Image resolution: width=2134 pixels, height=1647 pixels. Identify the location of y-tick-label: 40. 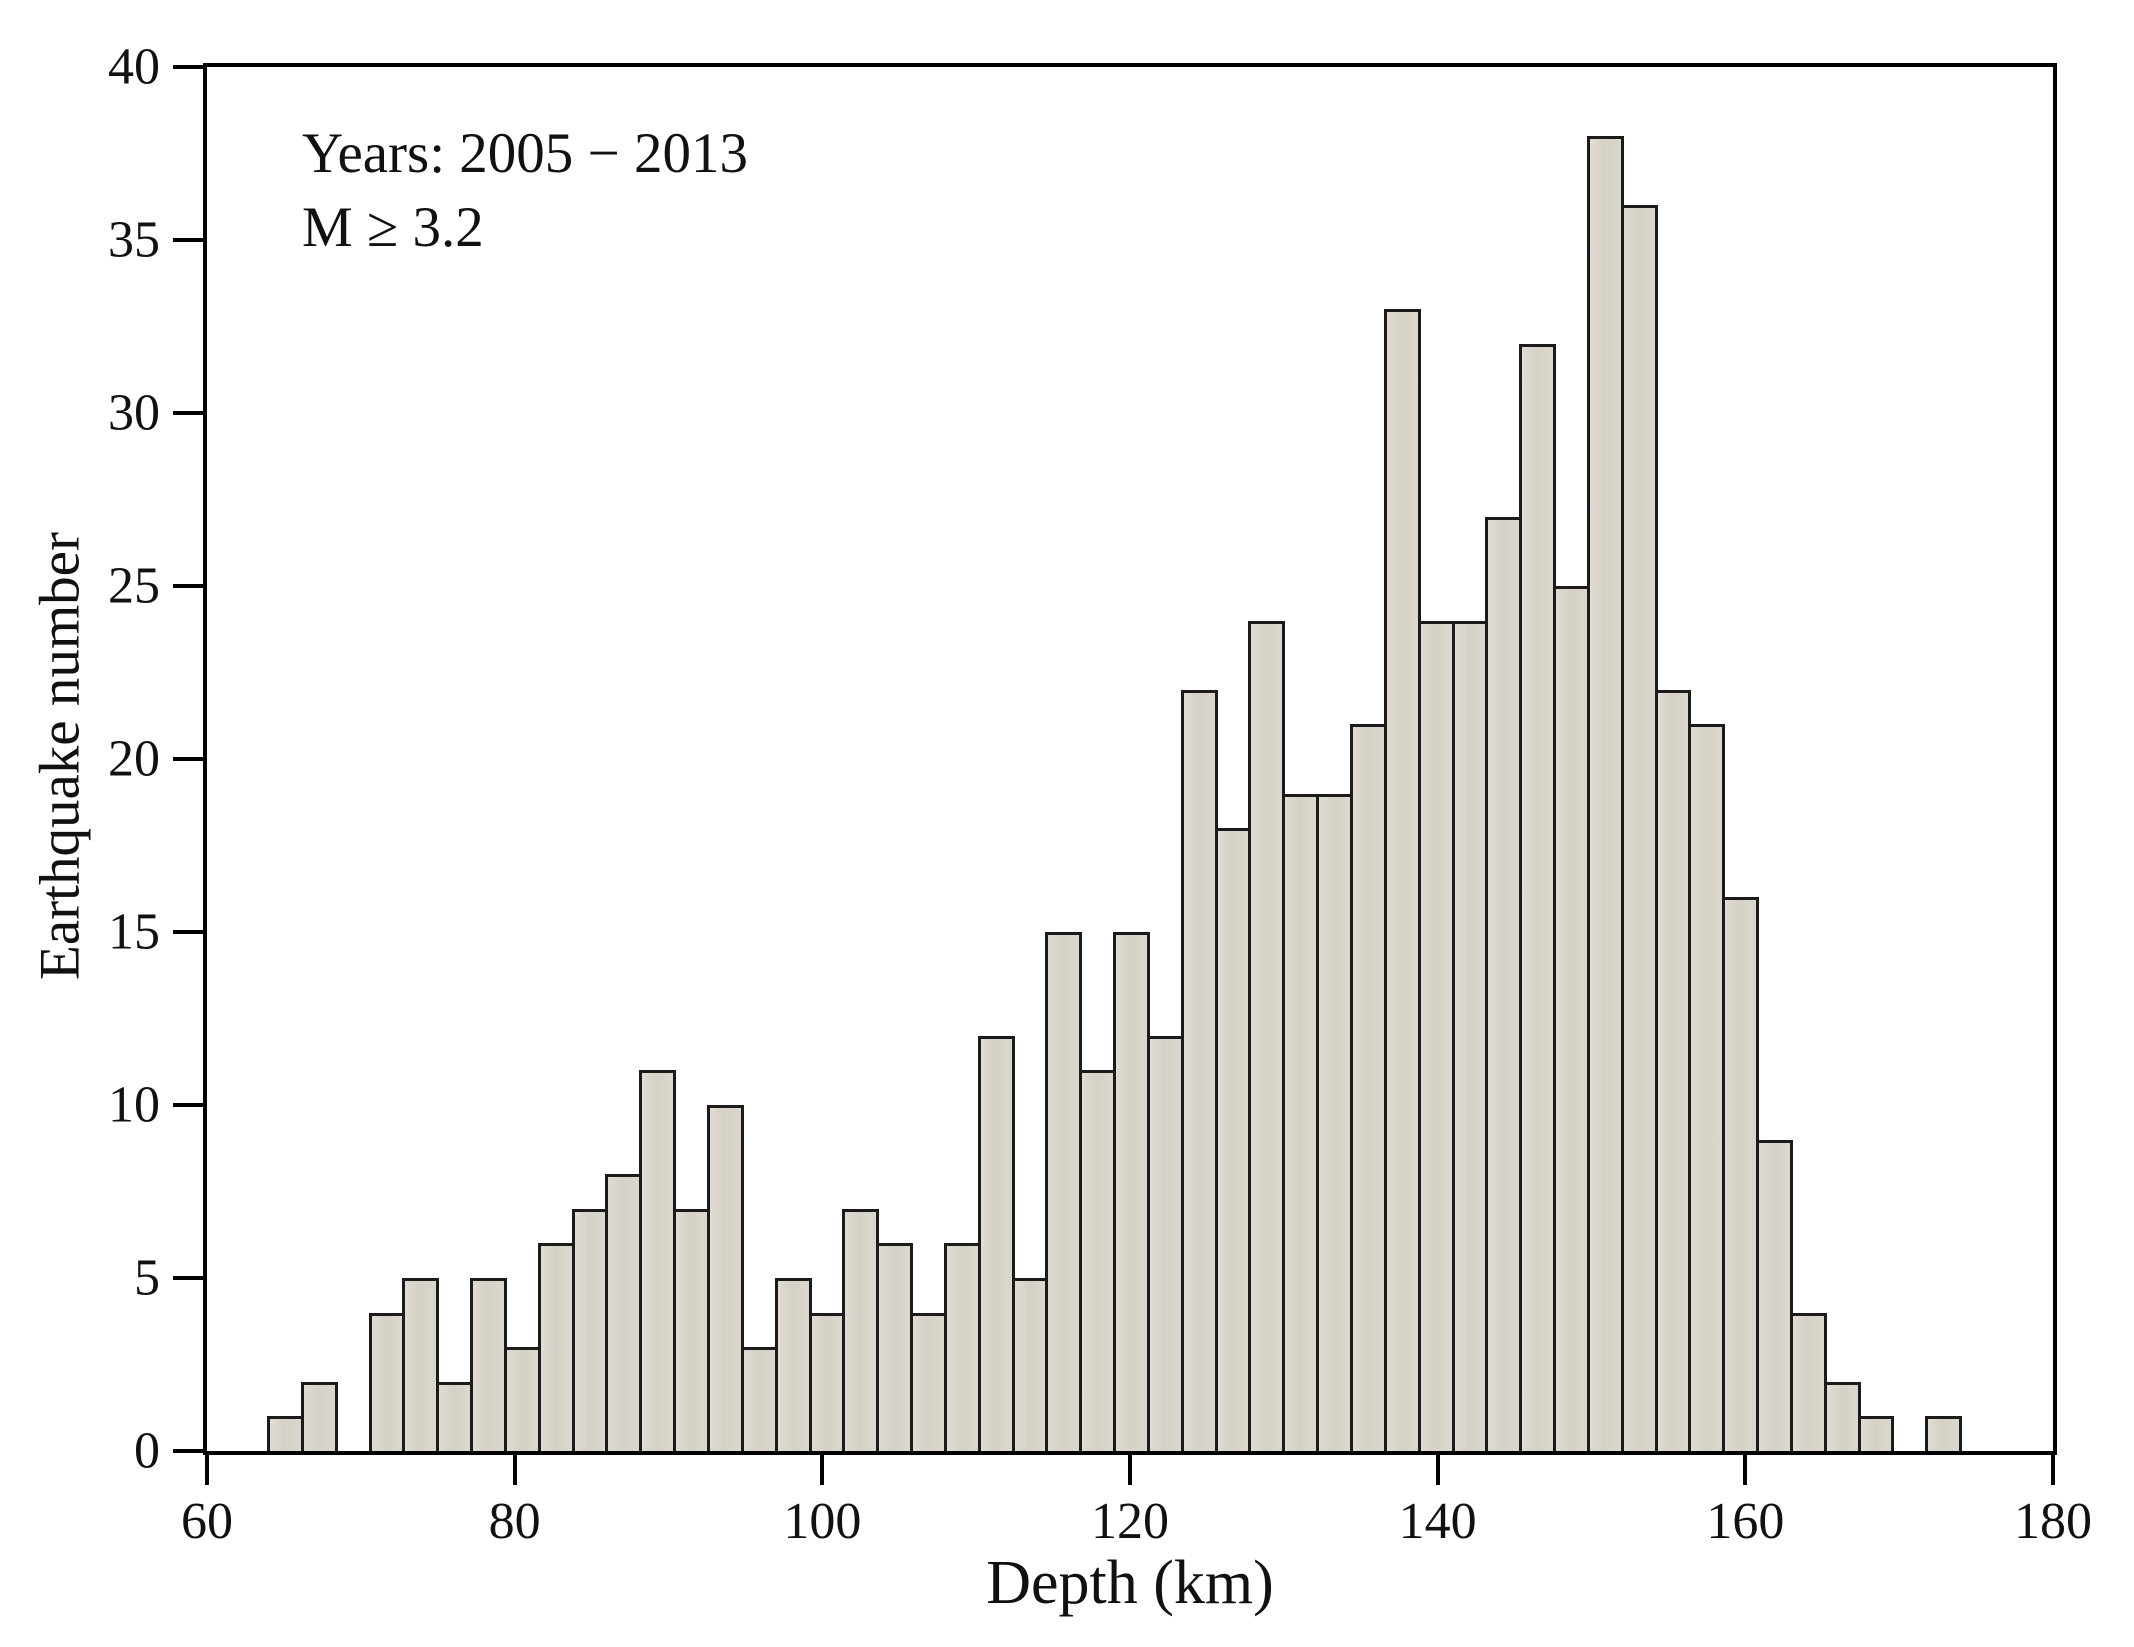
(134, 67).